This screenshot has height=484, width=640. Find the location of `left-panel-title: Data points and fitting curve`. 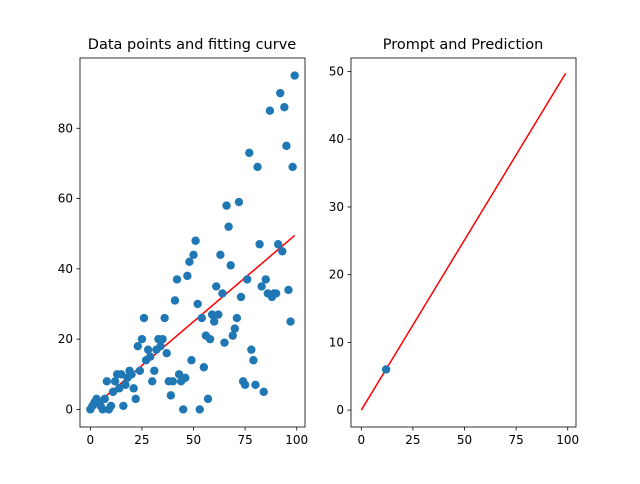

left-panel-title: Data points and fitting curve is located at coordinates (192, 45).